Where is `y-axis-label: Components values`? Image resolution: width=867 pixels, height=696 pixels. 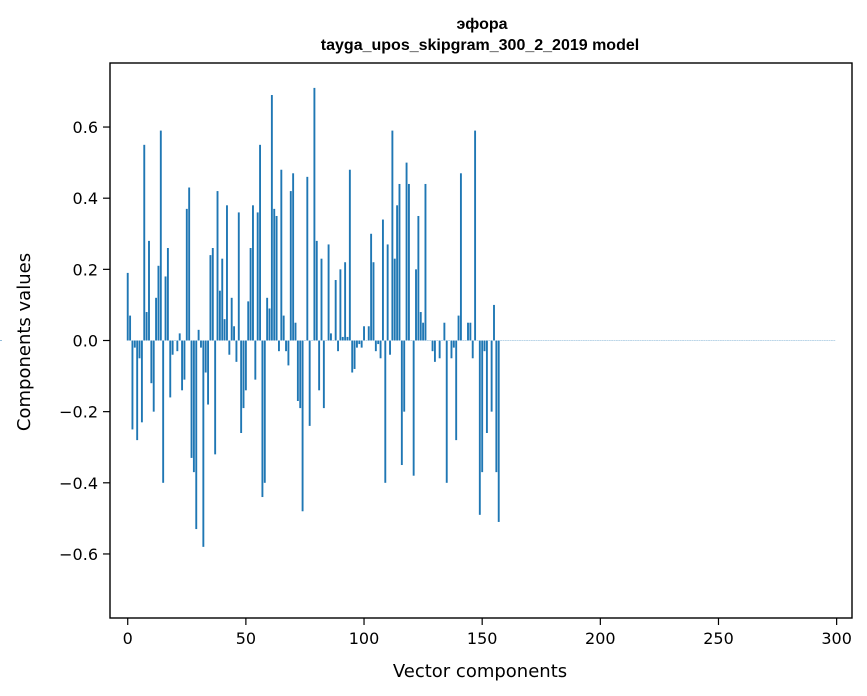
y-axis-label: Components values is located at coordinates (24, 342).